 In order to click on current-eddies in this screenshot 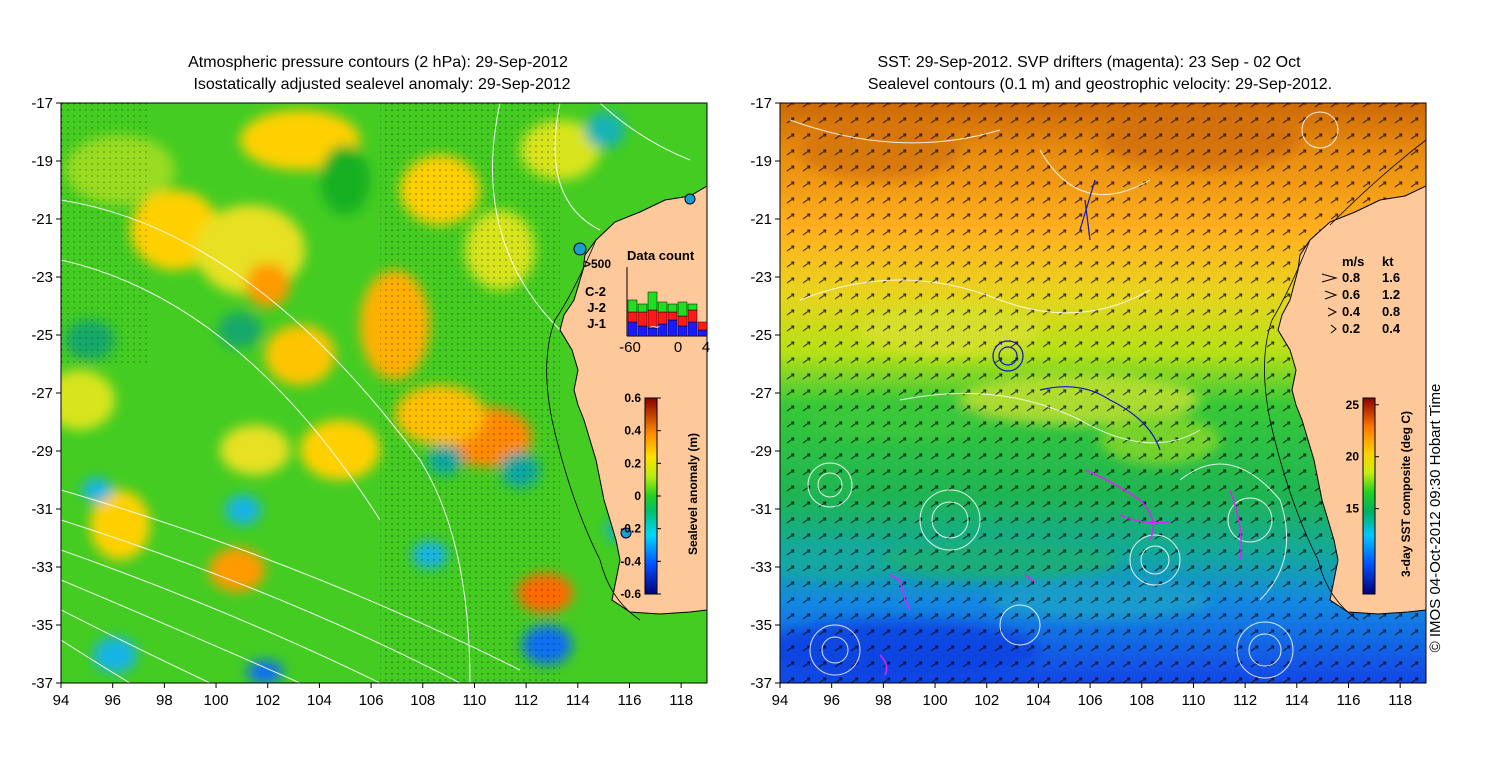, I will do `click(1076, 315)`.